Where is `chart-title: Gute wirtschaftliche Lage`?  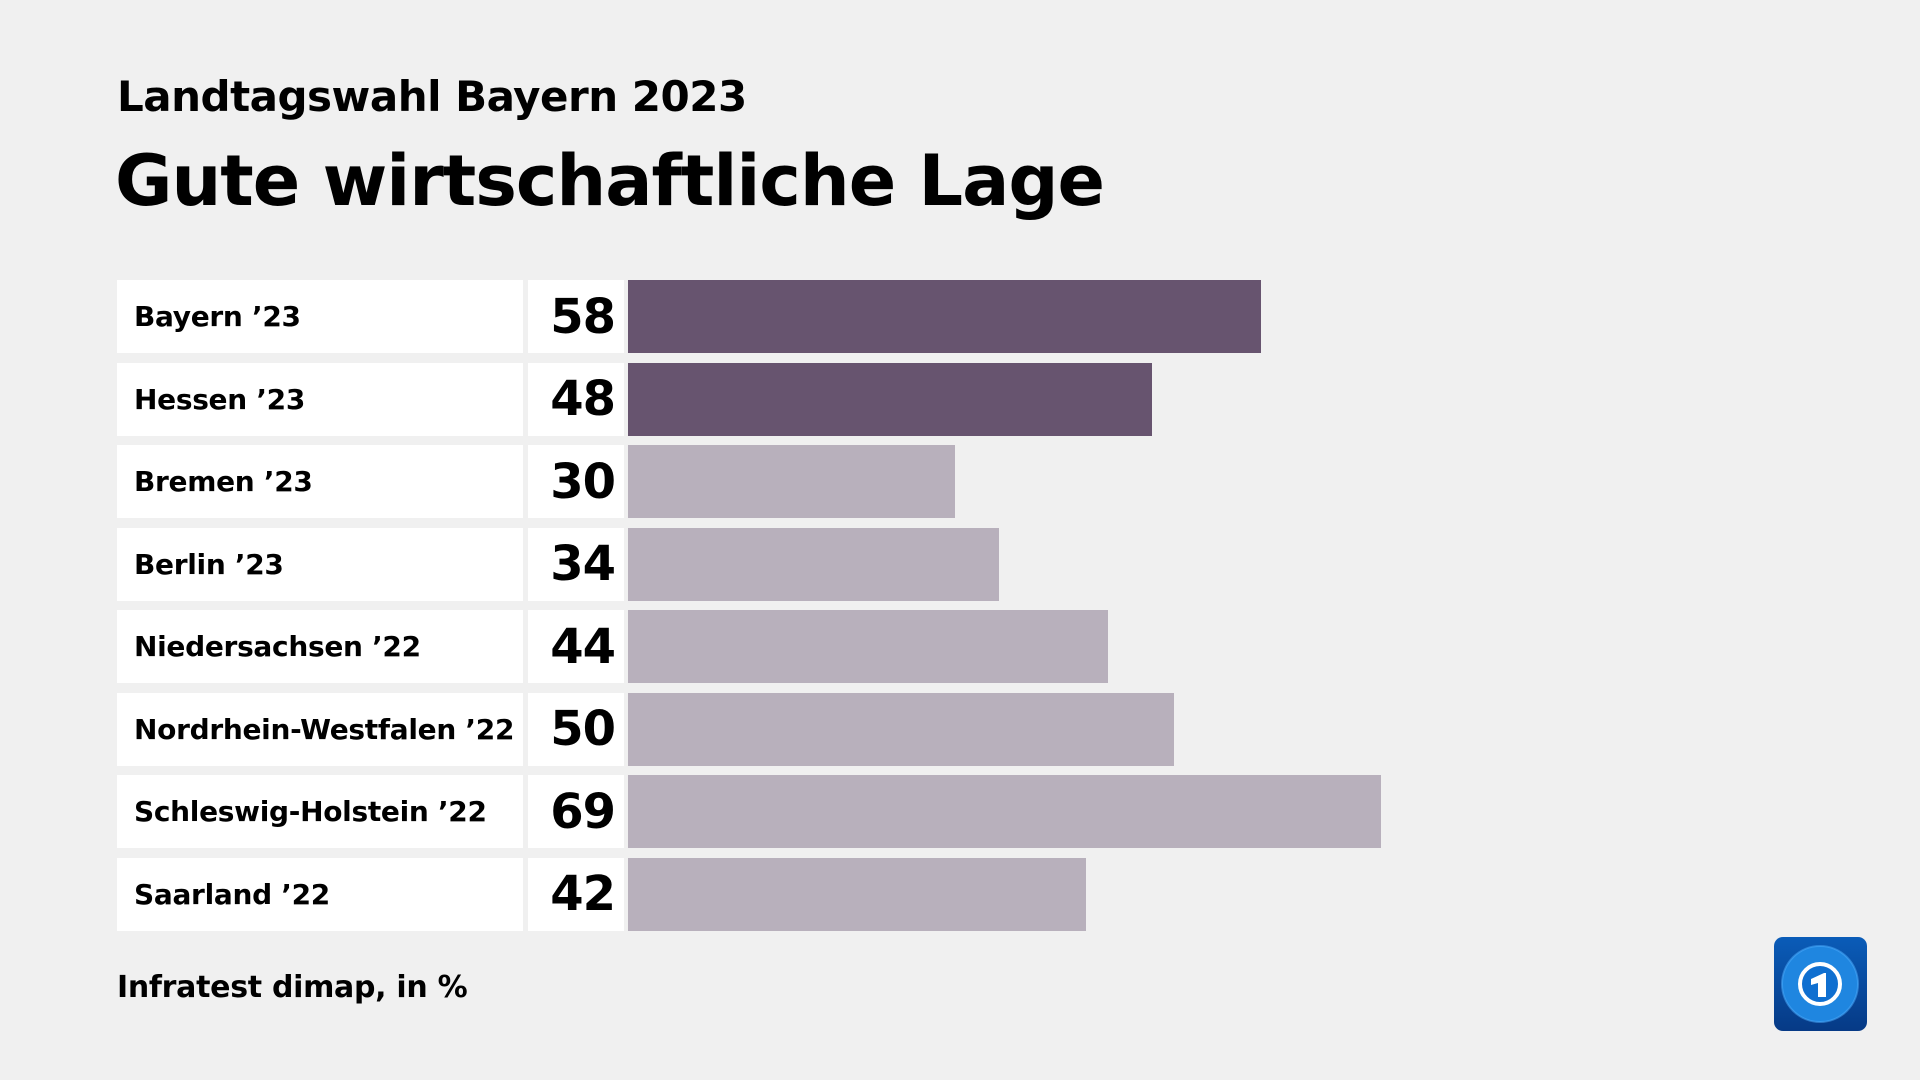
chart-title: Gute wirtschaftliche Lage is located at coordinates (610, 181).